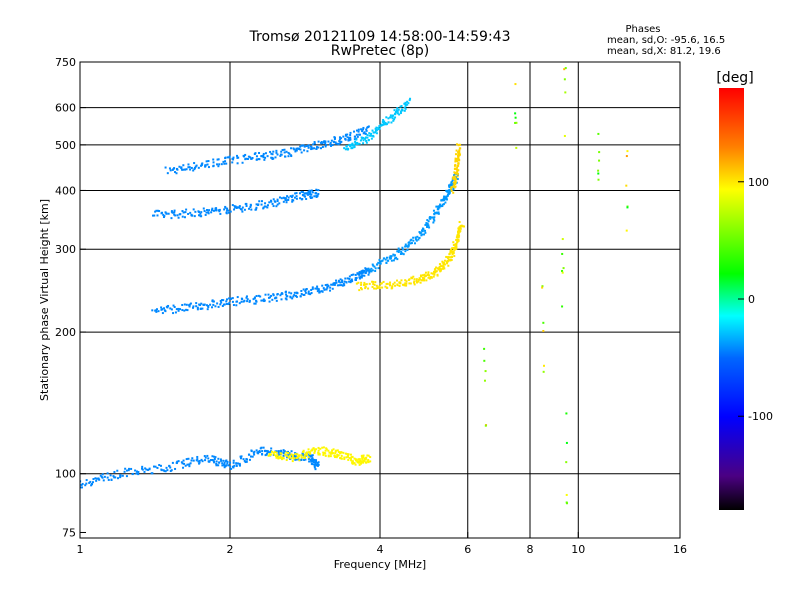  What do you see at coordinates (230, 549) in the screenshot?
I see `x-tick-label: 2` at bounding box center [230, 549].